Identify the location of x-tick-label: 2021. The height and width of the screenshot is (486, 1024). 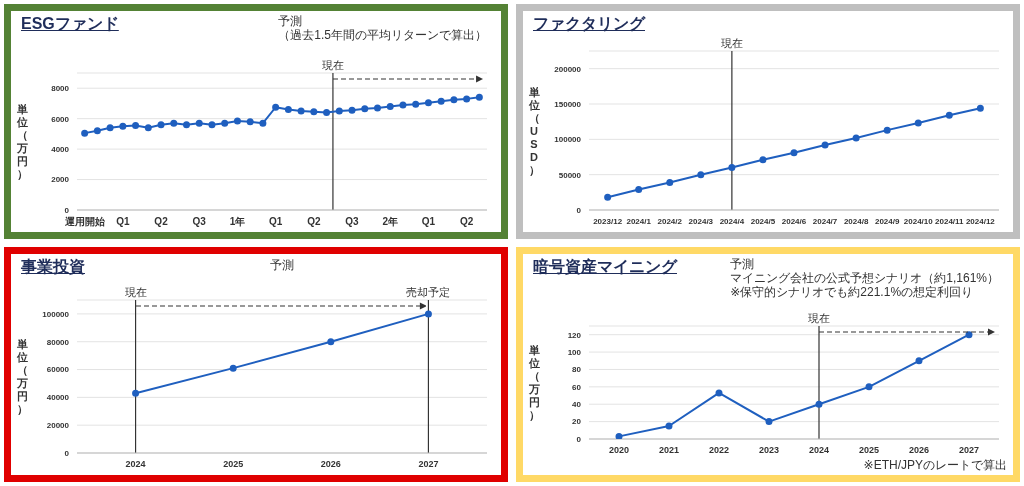
(669, 450).